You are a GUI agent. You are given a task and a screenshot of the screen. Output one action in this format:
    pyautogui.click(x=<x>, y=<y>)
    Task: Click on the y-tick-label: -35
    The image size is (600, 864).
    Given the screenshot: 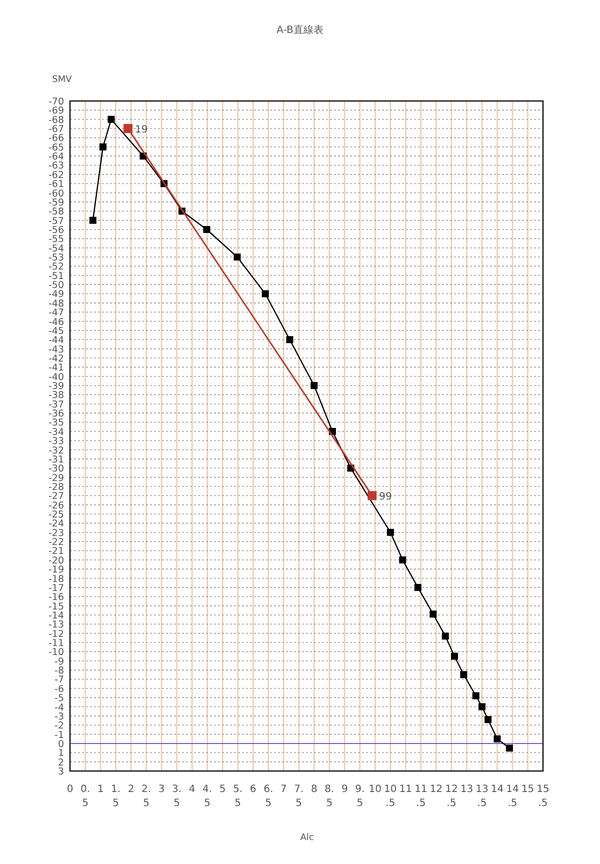 What is the action you would take?
    pyautogui.click(x=56, y=423)
    